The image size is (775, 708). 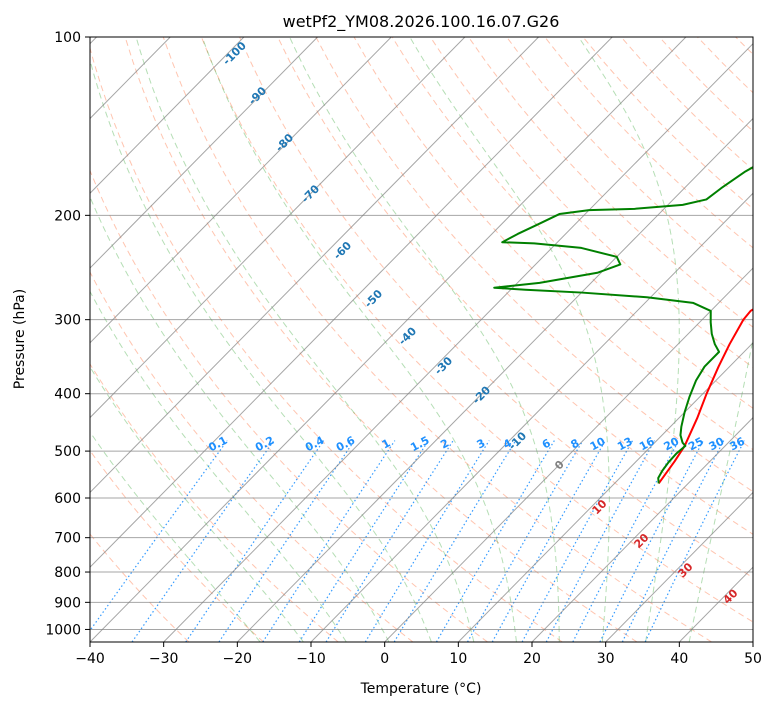 I want to click on x-tick-label-3: −10, so click(x=311, y=659).